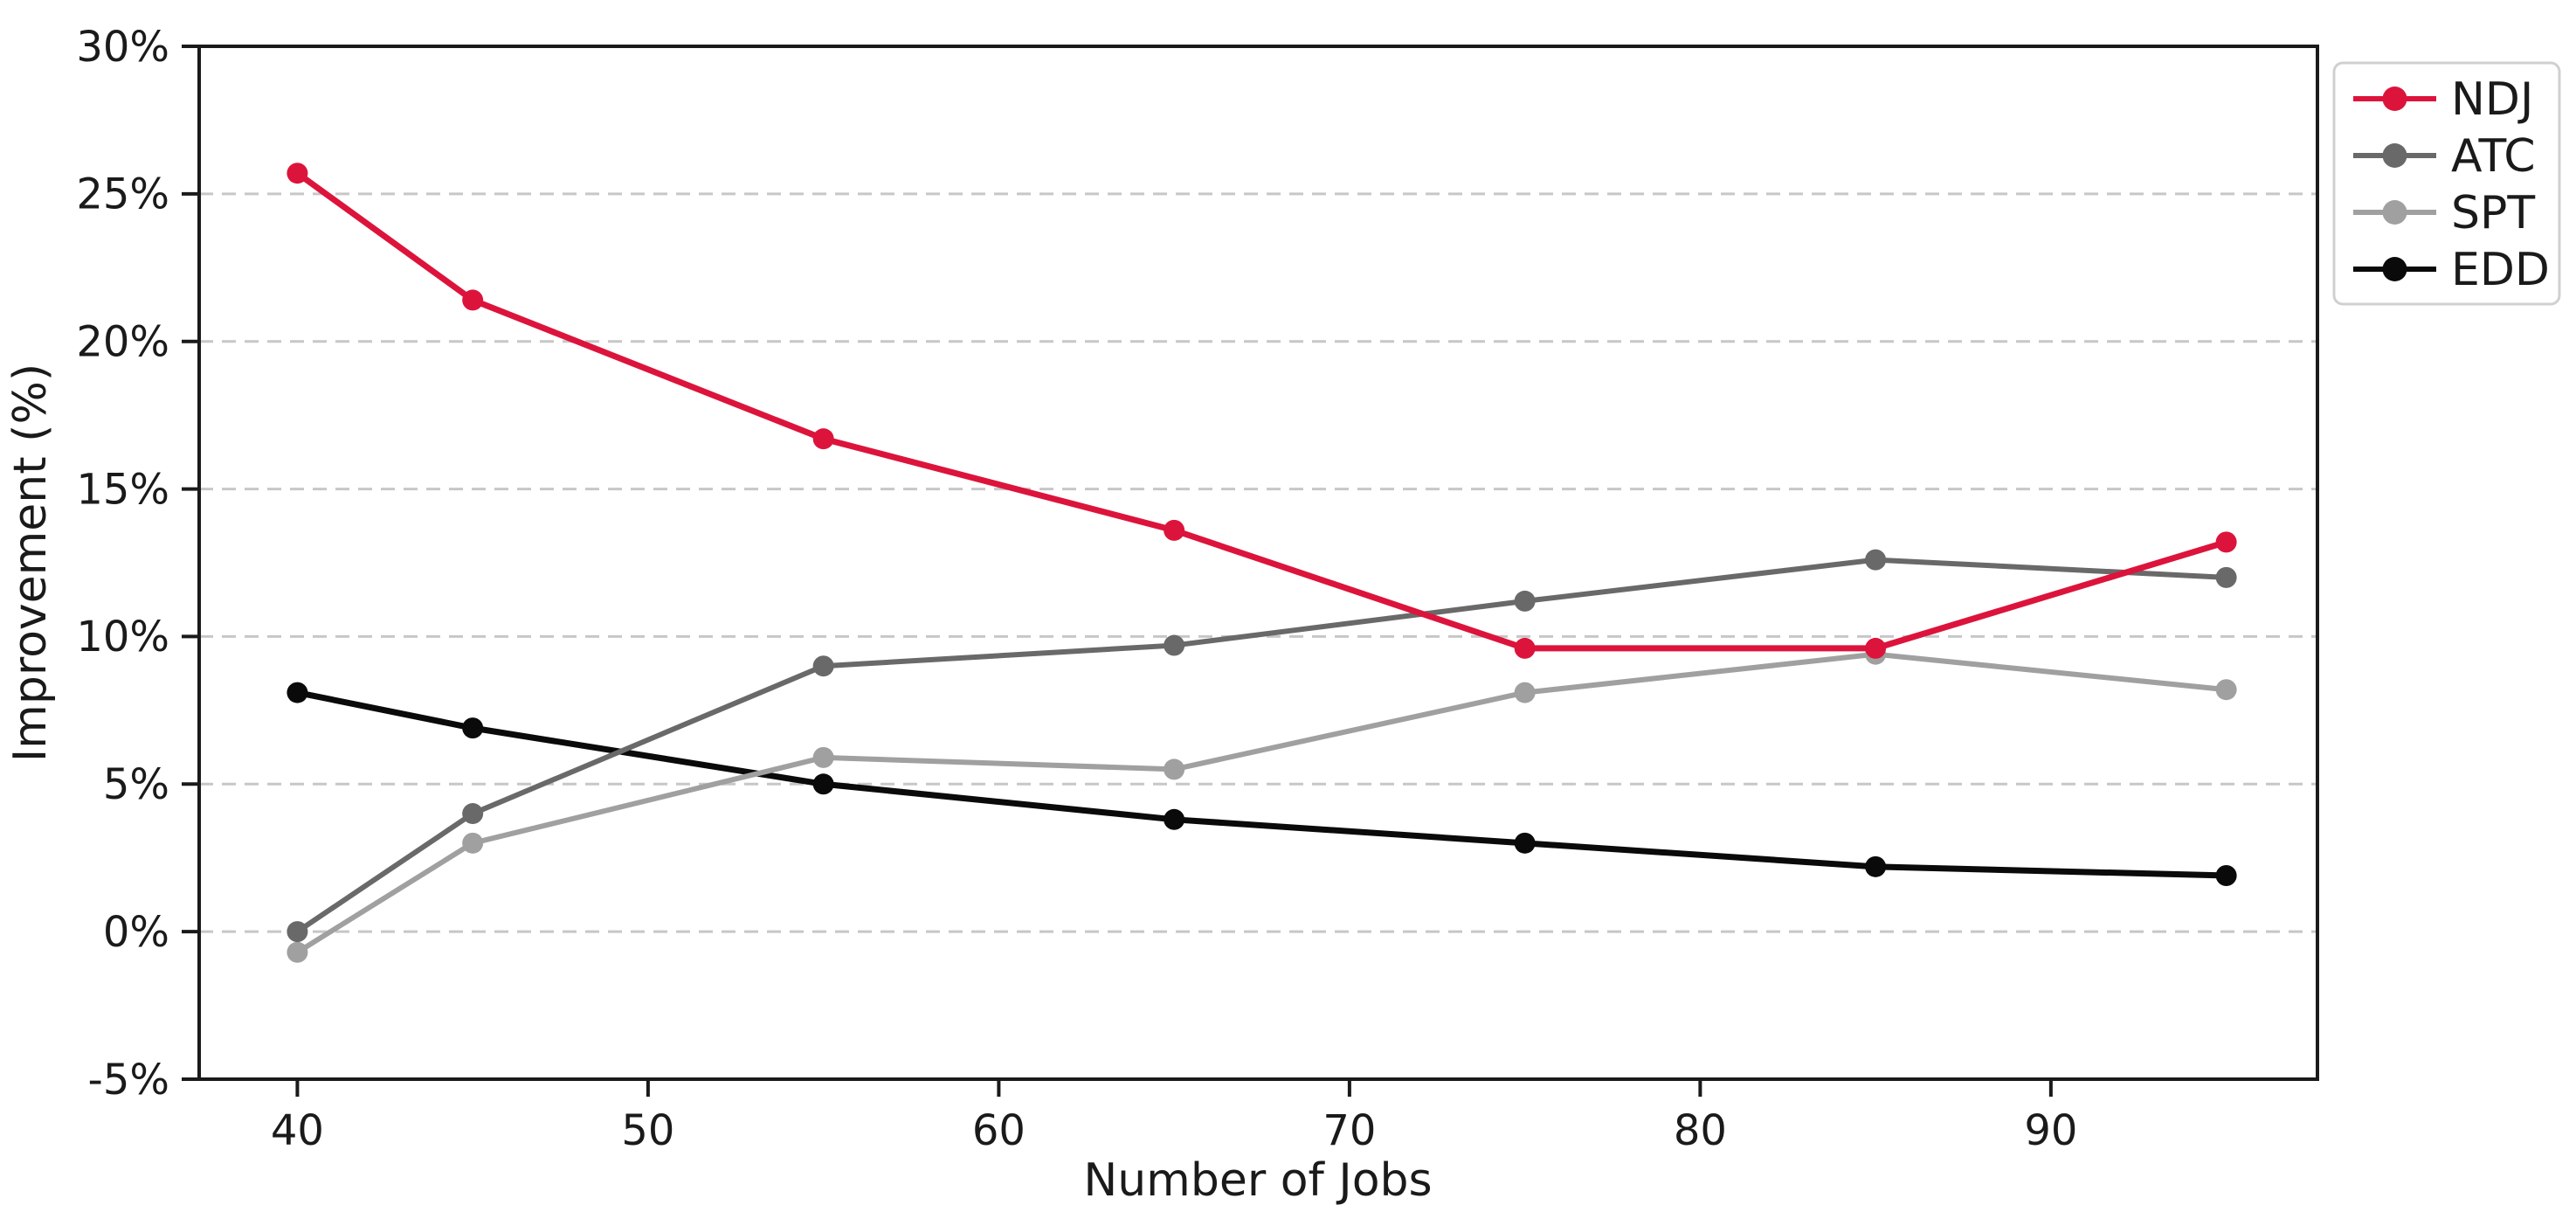  What do you see at coordinates (122, 343) in the screenshot?
I see `y-tick-label: 20%` at bounding box center [122, 343].